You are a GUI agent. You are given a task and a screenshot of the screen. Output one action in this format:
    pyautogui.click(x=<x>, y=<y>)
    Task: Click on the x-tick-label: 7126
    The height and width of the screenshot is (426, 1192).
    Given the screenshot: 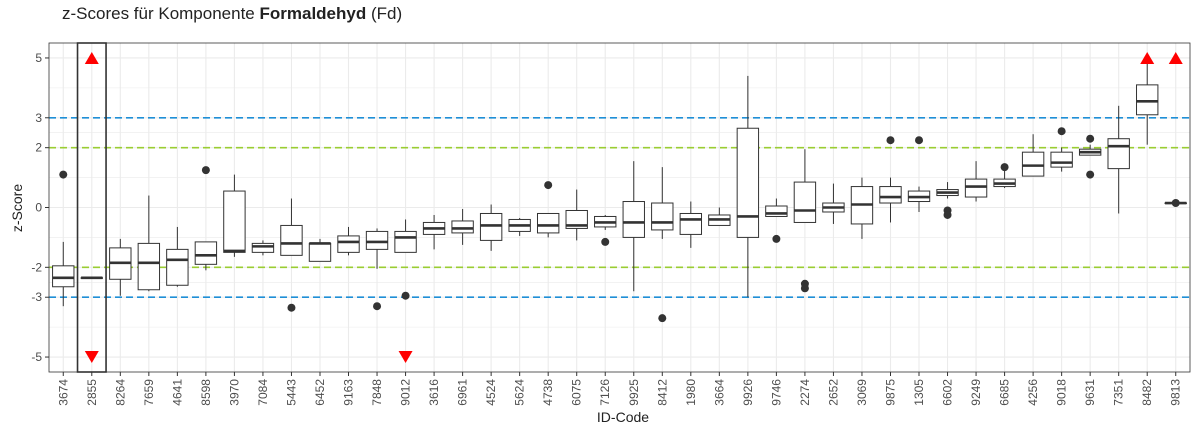 What is the action you would take?
    pyautogui.click(x=605, y=392)
    